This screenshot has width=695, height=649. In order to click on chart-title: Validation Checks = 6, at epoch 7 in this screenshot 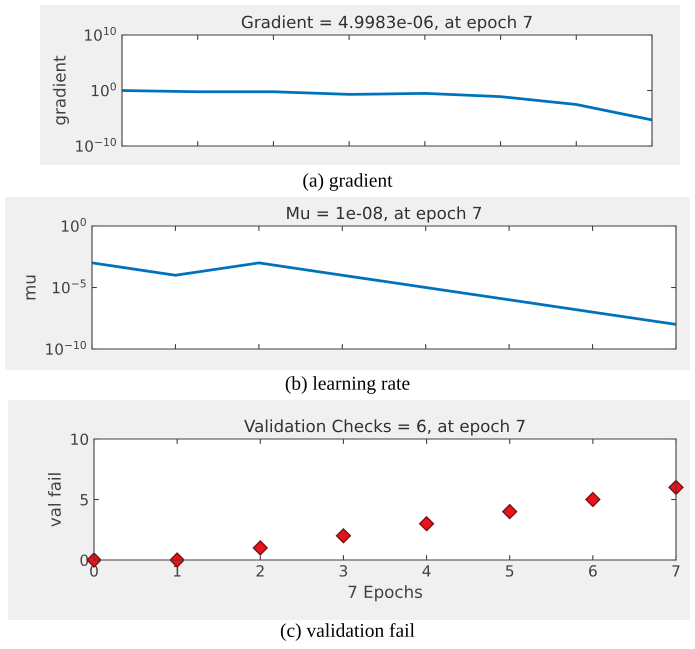, I will do `click(384, 427)`.